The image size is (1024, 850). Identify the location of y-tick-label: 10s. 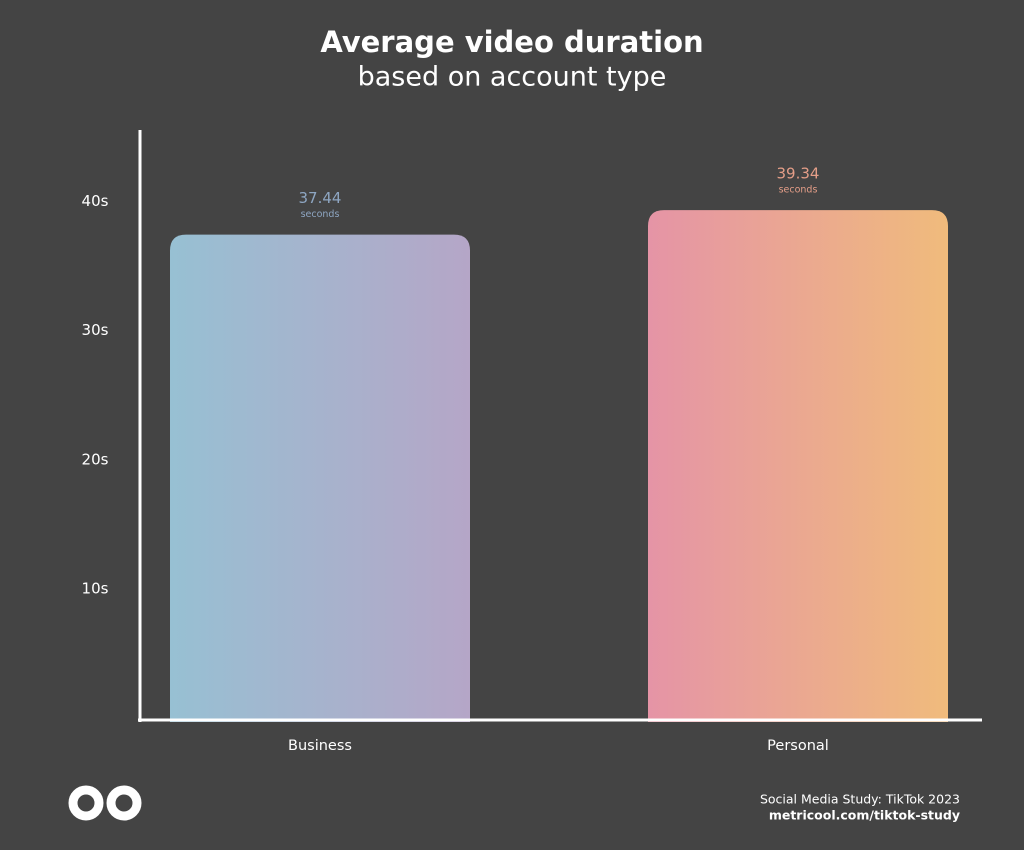
(95, 588).